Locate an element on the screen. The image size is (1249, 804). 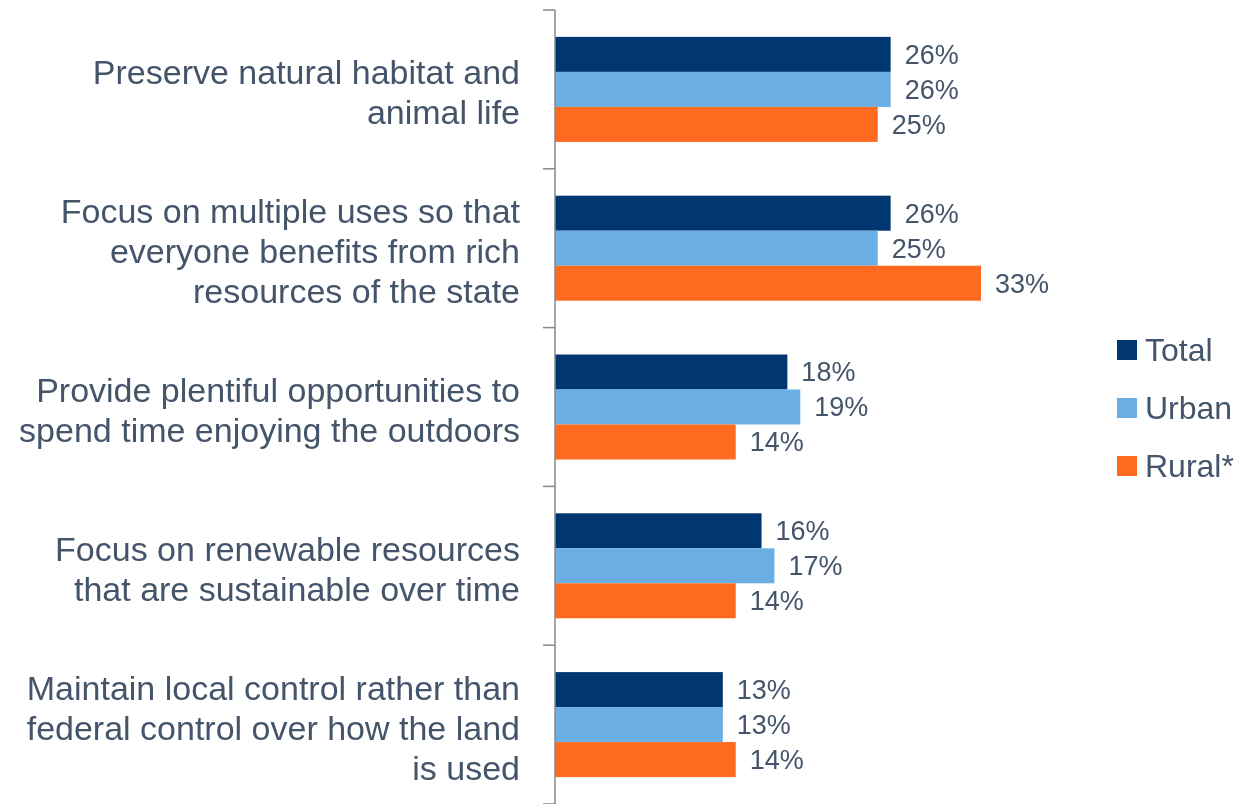
y-tick-label: Preserve natural habitat and animal life is located at coordinates (306, 92).